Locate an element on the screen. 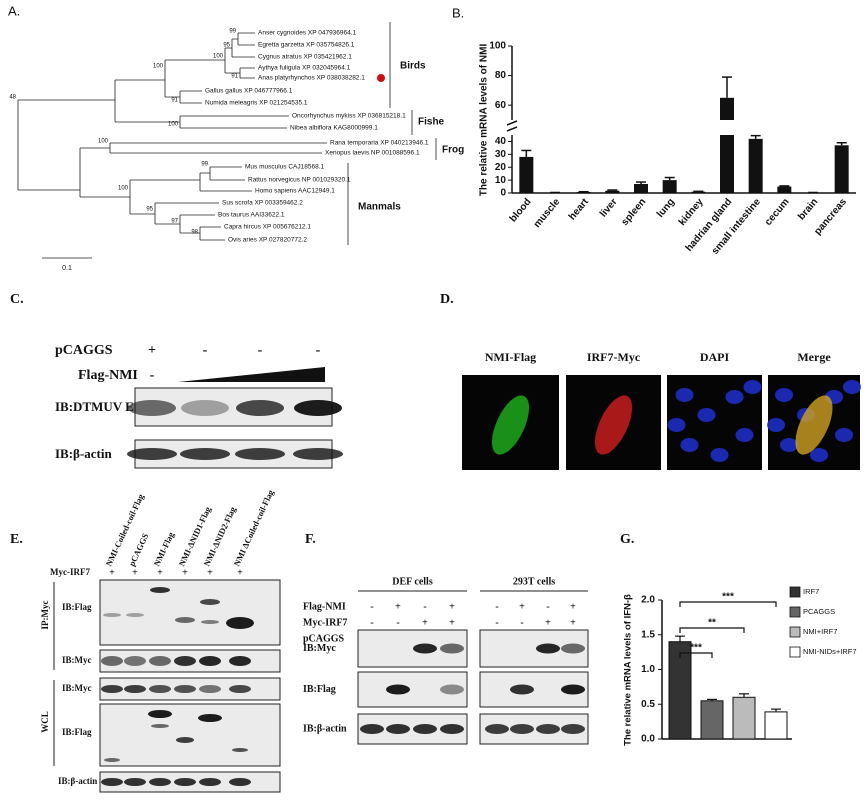 Image resolution: width=864 pixels, height=804 pixels. blot-label: IB:DTMUV E is located at coordinates (94, 406).